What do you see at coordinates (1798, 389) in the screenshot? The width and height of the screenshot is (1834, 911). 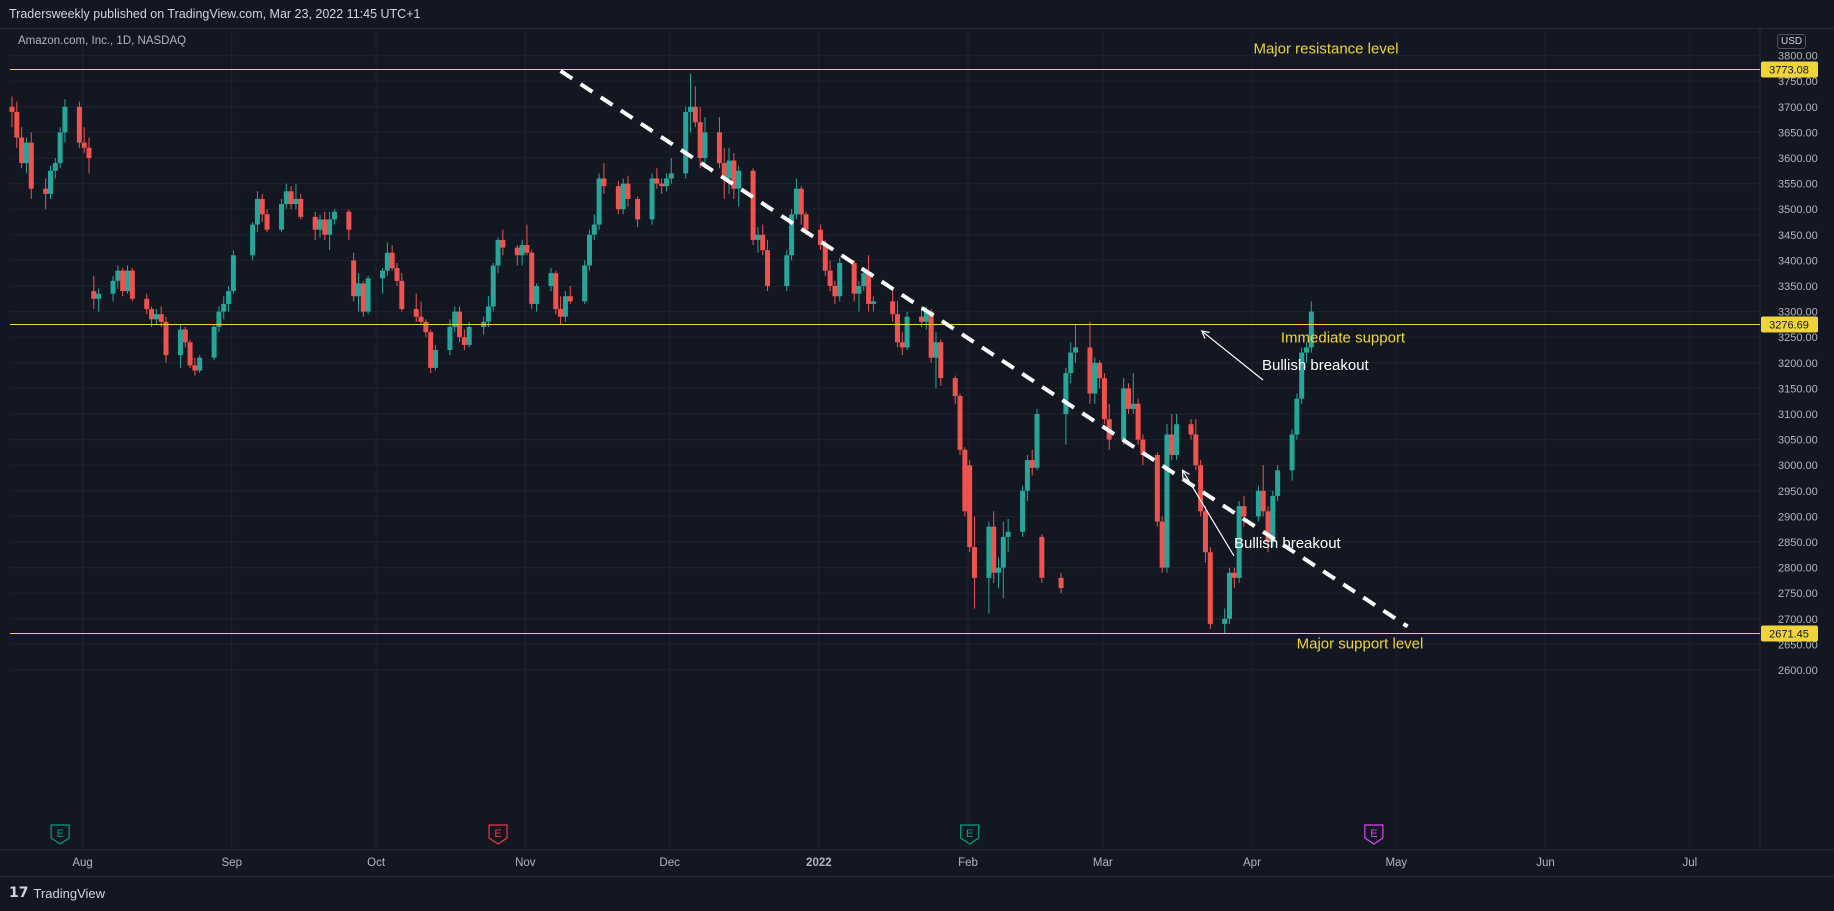 I see `price-tick-label: 3150.00` at bounding box center [1798, 389].